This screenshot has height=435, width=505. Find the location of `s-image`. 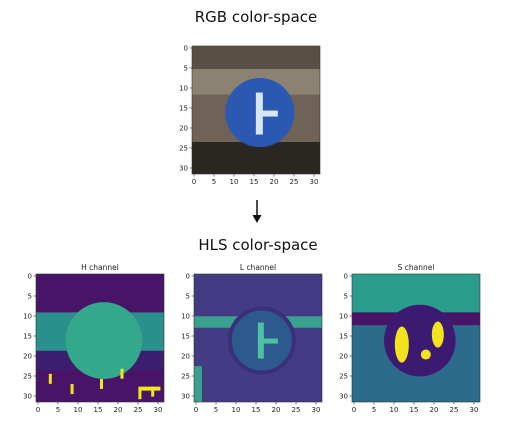

s-image is located at coordinates (416, 338).